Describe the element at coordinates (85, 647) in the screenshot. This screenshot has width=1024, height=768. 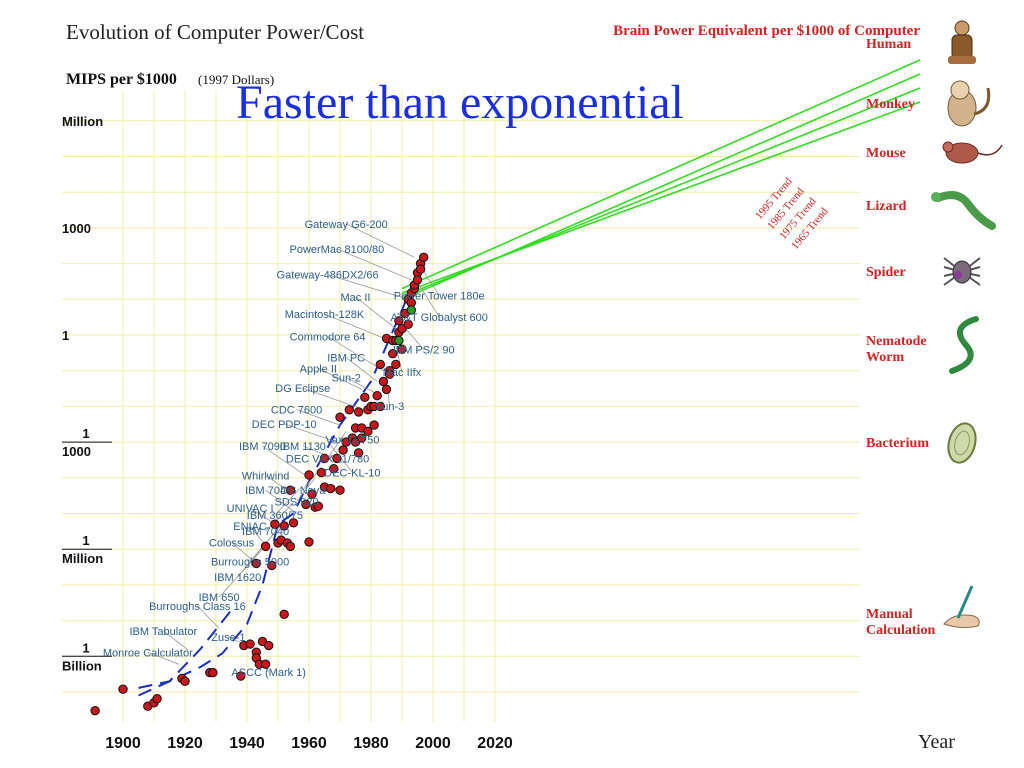
I see `y-tick-numerator: 1` at that location.